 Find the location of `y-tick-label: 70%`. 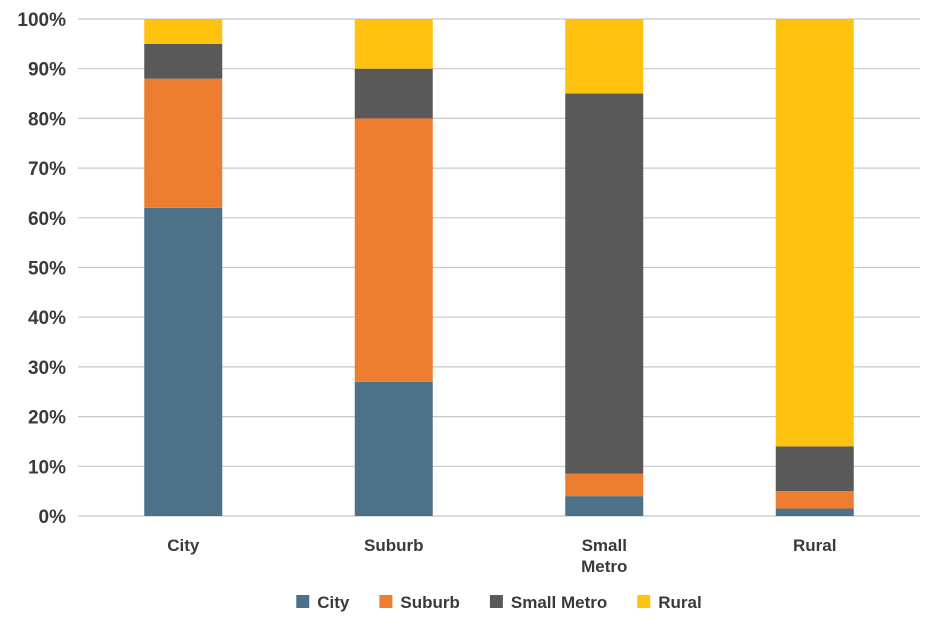

y-tick-label: 70% is located at coordinates (47, 169).